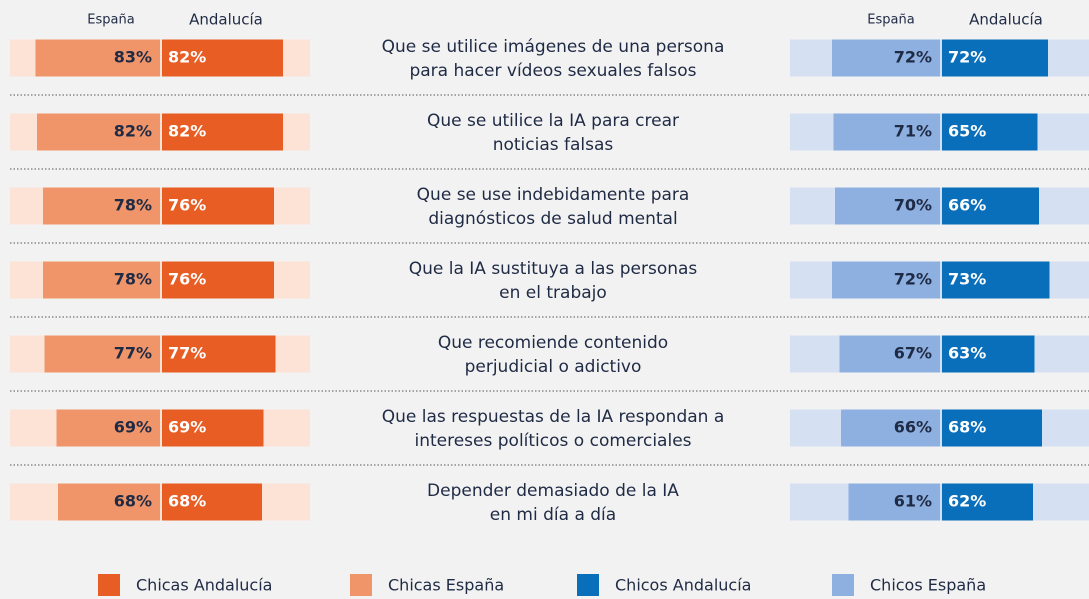 The image size is (1089, 599). I want to click on category-label: diagnósticos de salud mental, so click(552, 219).